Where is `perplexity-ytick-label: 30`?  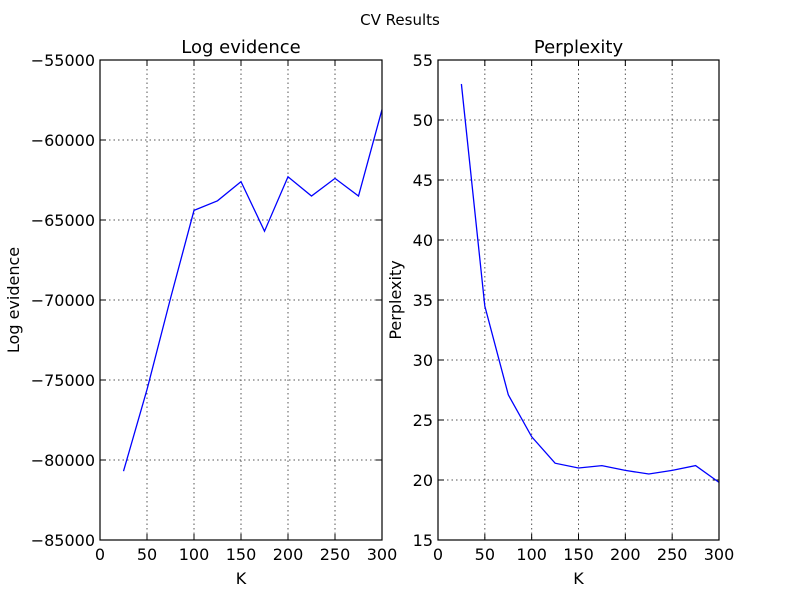
perplexity-ytick-label: 30 is located at coordinates (423, 360).